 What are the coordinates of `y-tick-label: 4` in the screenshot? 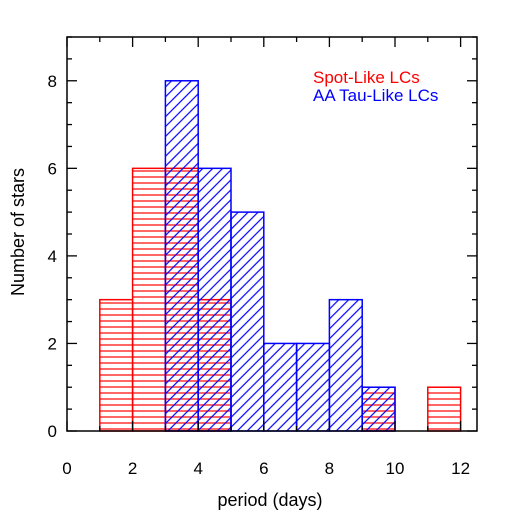 It's located at (52, 256).